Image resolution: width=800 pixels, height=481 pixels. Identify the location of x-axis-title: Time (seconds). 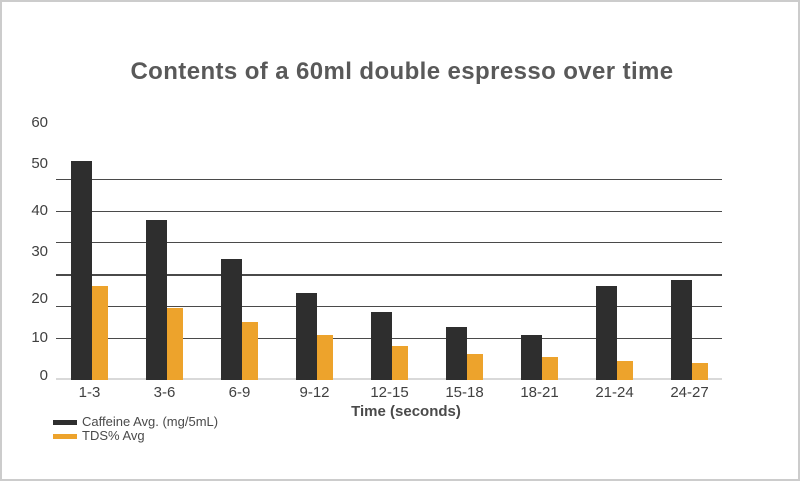
(406, 411).